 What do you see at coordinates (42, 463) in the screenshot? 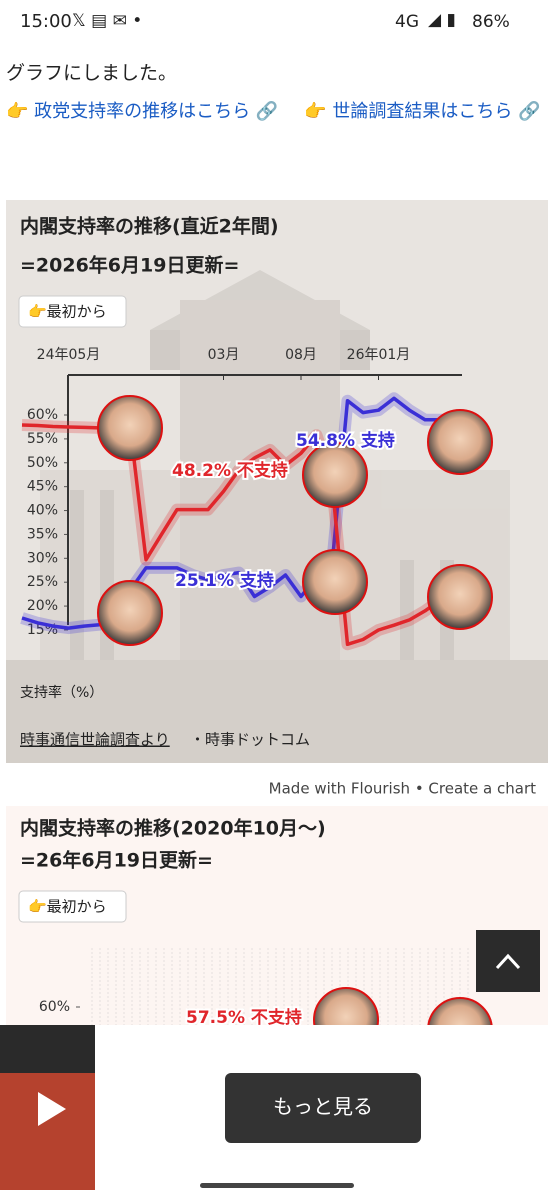
I see `y-tick-label: 50%` at bounding box center [42, 463].